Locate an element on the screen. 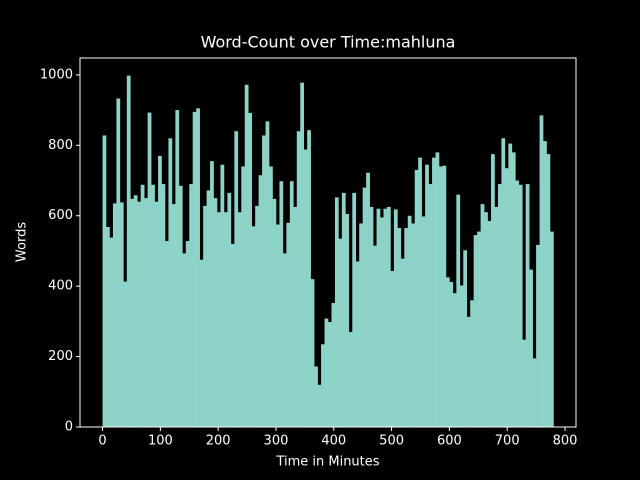 This screenshot has height=480, width=640. y-axis-label: Words is located at coordinates (22, 242).